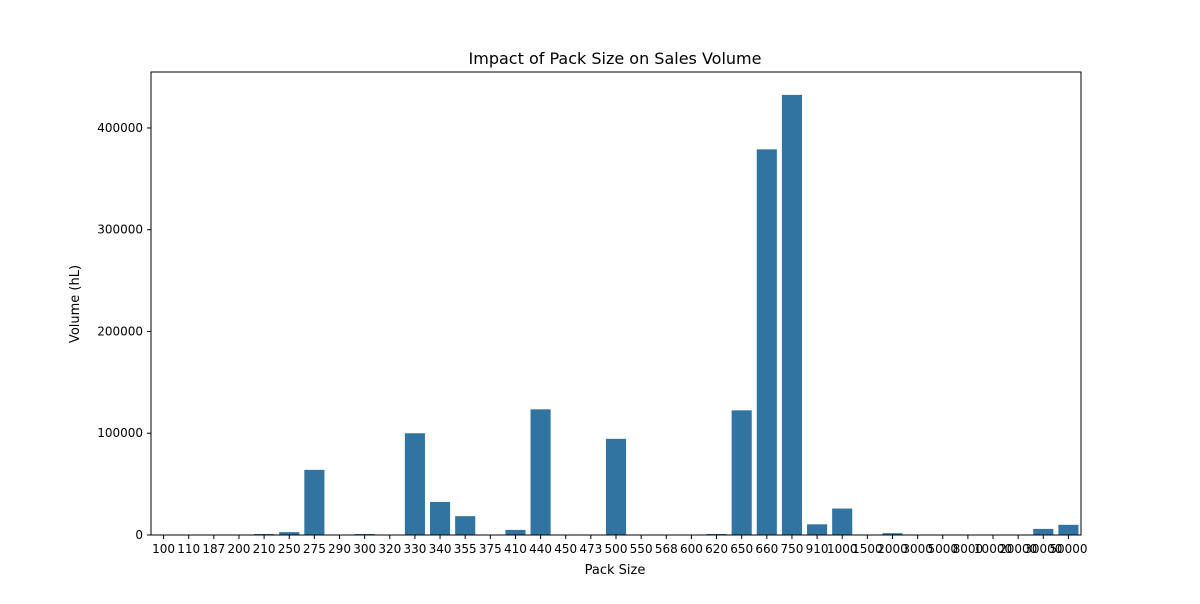 The width and height of the screenshot is (1200, 604). Describe the element at coordinates (766, 549) in the screenshot. I see `x-tick-label-660: 660` at that location.